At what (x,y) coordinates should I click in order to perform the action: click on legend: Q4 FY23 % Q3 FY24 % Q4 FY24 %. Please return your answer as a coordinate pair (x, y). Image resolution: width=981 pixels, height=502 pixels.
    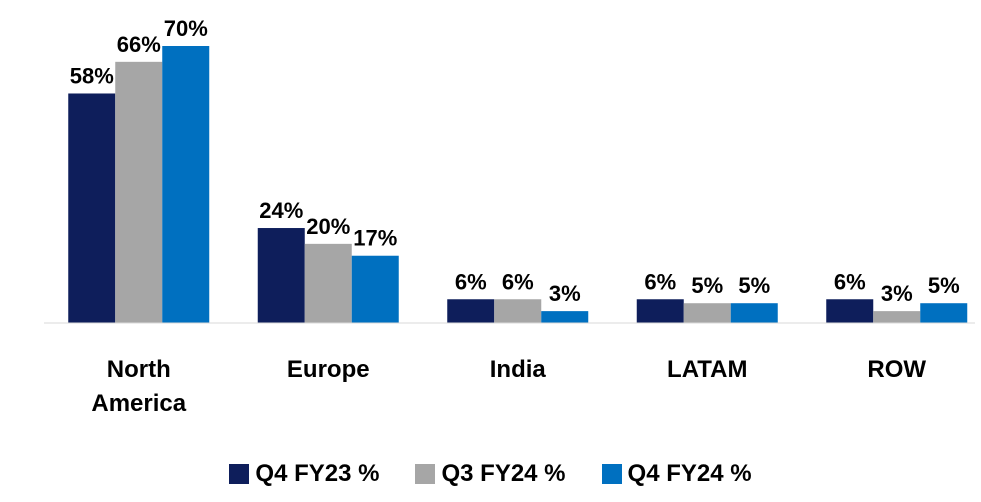
    Looking at the image, I should click on (490, 474).